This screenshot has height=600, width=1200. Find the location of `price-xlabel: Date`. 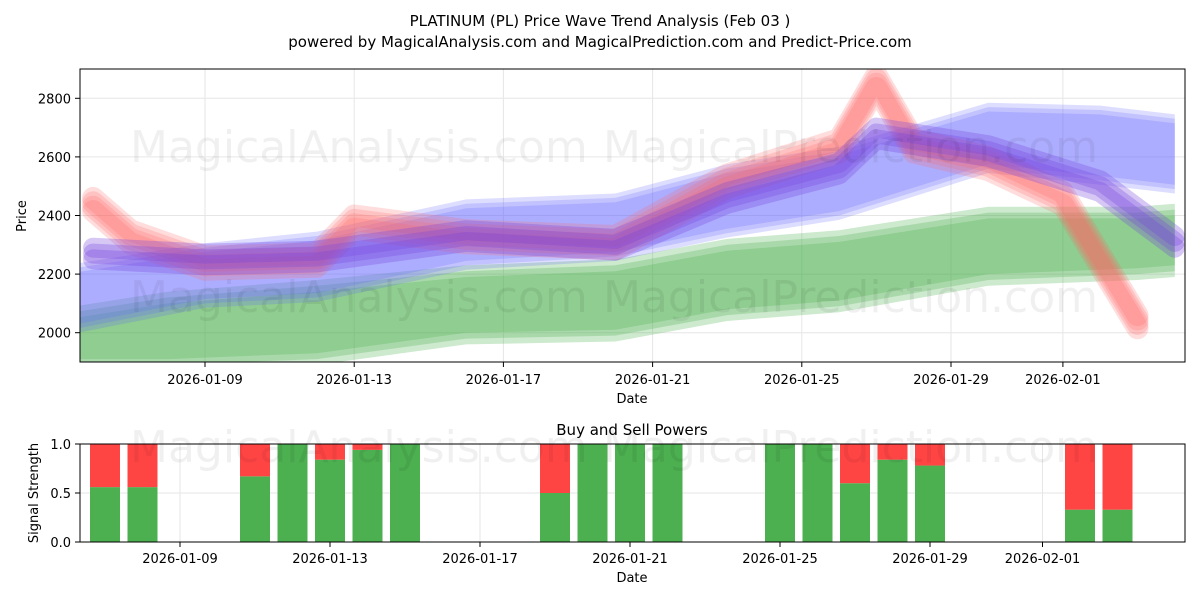

price-xlabel: Date is located at coordinates (631, 399).